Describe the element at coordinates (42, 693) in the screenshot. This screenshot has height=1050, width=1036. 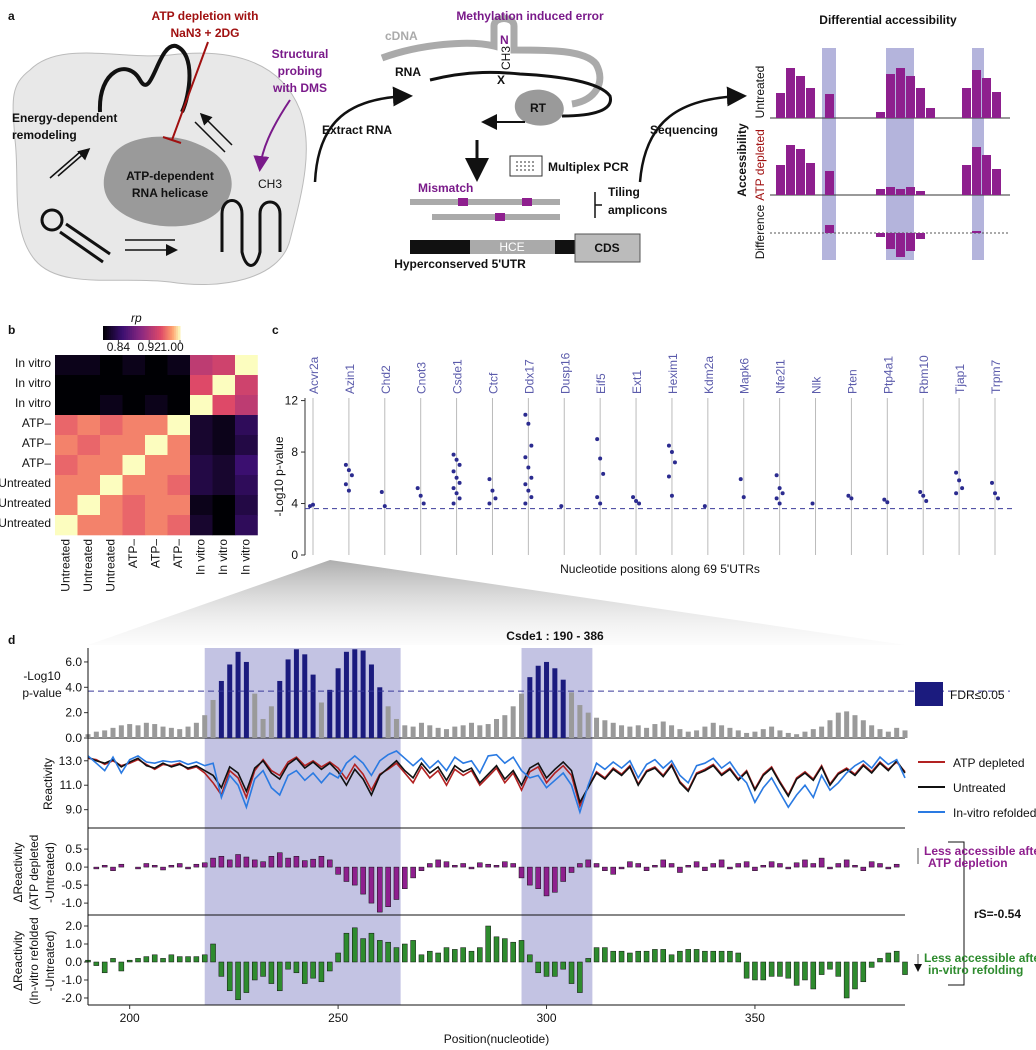
I see `y-axis-label: p-value` at that location.